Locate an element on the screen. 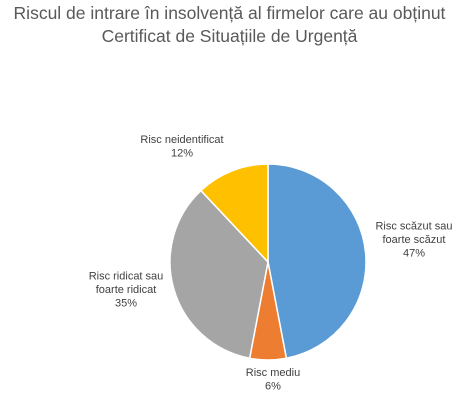  slice-value-label: 12% is located at coordinates (182, 154).